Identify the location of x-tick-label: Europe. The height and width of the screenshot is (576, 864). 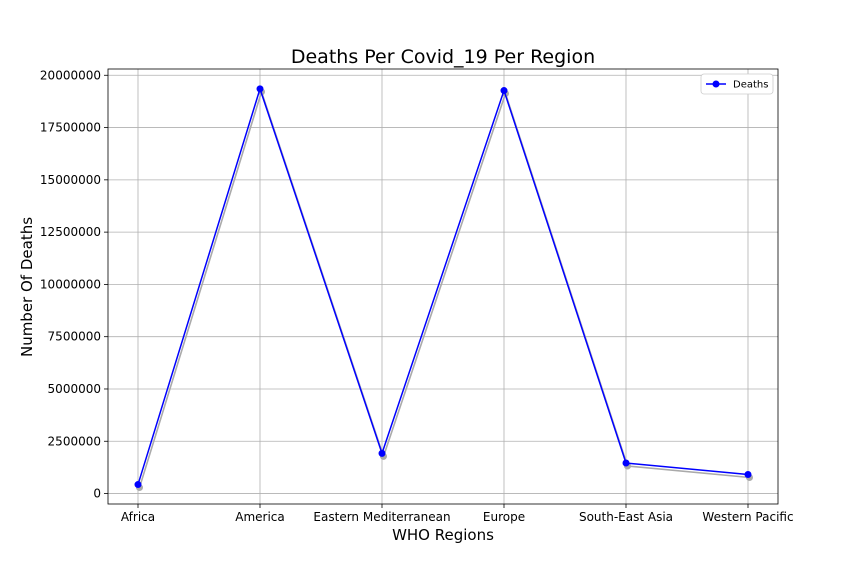
(504, 517).